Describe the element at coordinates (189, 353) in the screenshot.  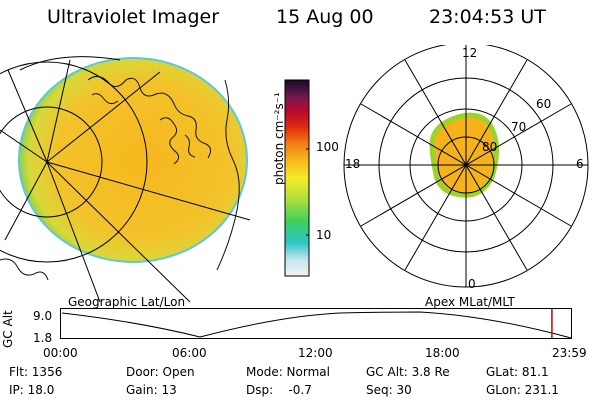
I see `altitude-xtick-0600: 06:00` at that location.